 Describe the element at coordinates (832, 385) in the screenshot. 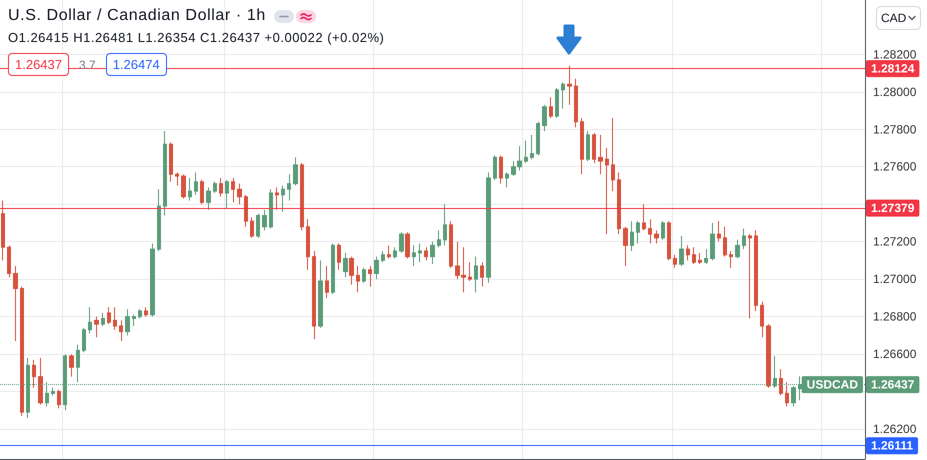

I see `legend-label: USDCAD` at that location.